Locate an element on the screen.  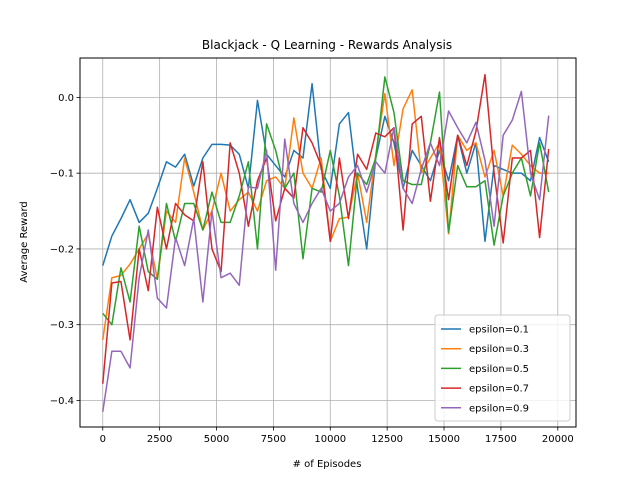
x-tick-label: 17500 is located at coordinates (501, 439).